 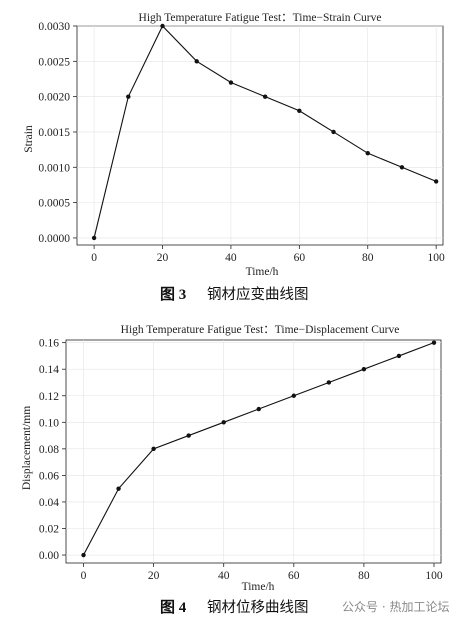 I want to click on displacement-caption-text: 钢材位移曲线图, so click(x=258, y=607).